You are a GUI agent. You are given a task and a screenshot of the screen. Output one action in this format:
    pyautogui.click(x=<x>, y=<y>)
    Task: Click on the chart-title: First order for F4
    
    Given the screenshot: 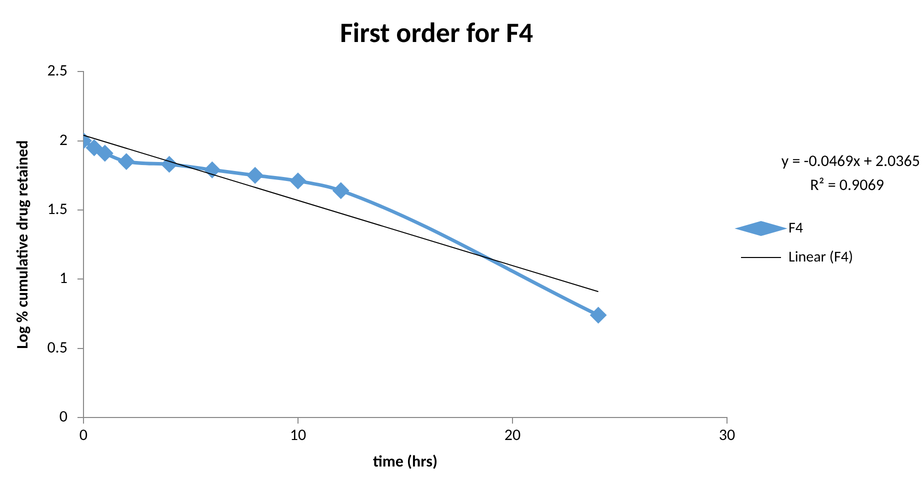 What is the action you would take?
    pyautogui.click(x=437, y=32)
    